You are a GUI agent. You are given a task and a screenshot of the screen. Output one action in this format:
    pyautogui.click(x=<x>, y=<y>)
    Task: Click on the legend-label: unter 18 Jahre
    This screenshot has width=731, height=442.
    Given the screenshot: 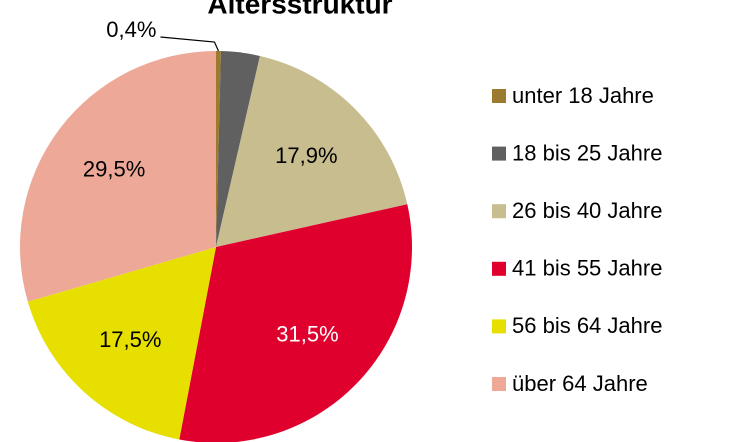 What is the action you would take?
    pyautogui.click(x=583, y=95)
    